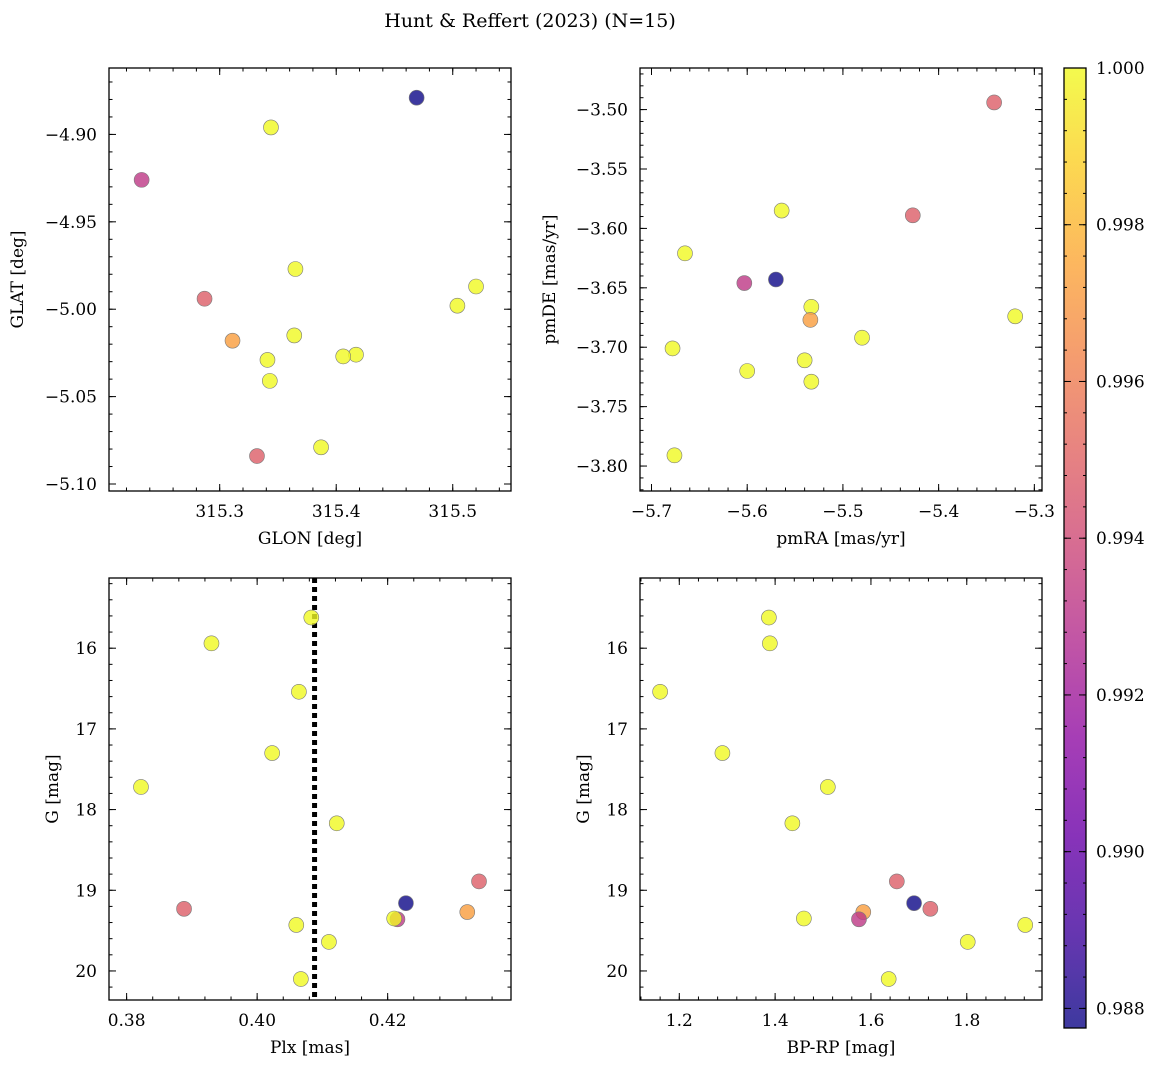 Image resolution: width=1161 pixels, height=1067 pixels. What do you see at coordinates (452, 512) in the screenshot?
I see `x-tick-label: 315.5` at bounding box center [452, 512].